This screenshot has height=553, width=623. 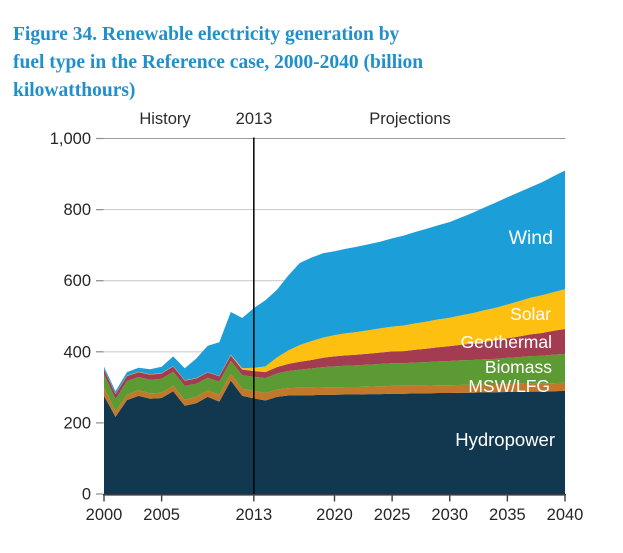 I want to click on y-tick-label-600: 600, so click(x=77, y=281).